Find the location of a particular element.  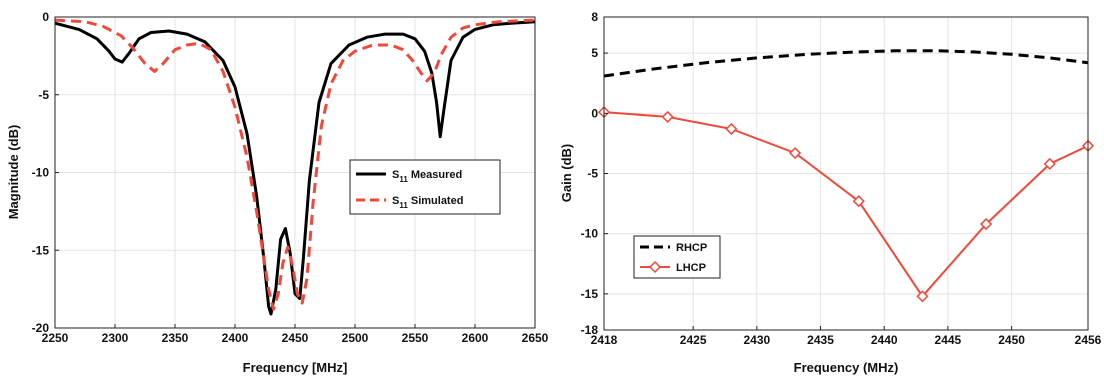

s11-legend-measured-rest: Measured is located at coordinates (435, 175).